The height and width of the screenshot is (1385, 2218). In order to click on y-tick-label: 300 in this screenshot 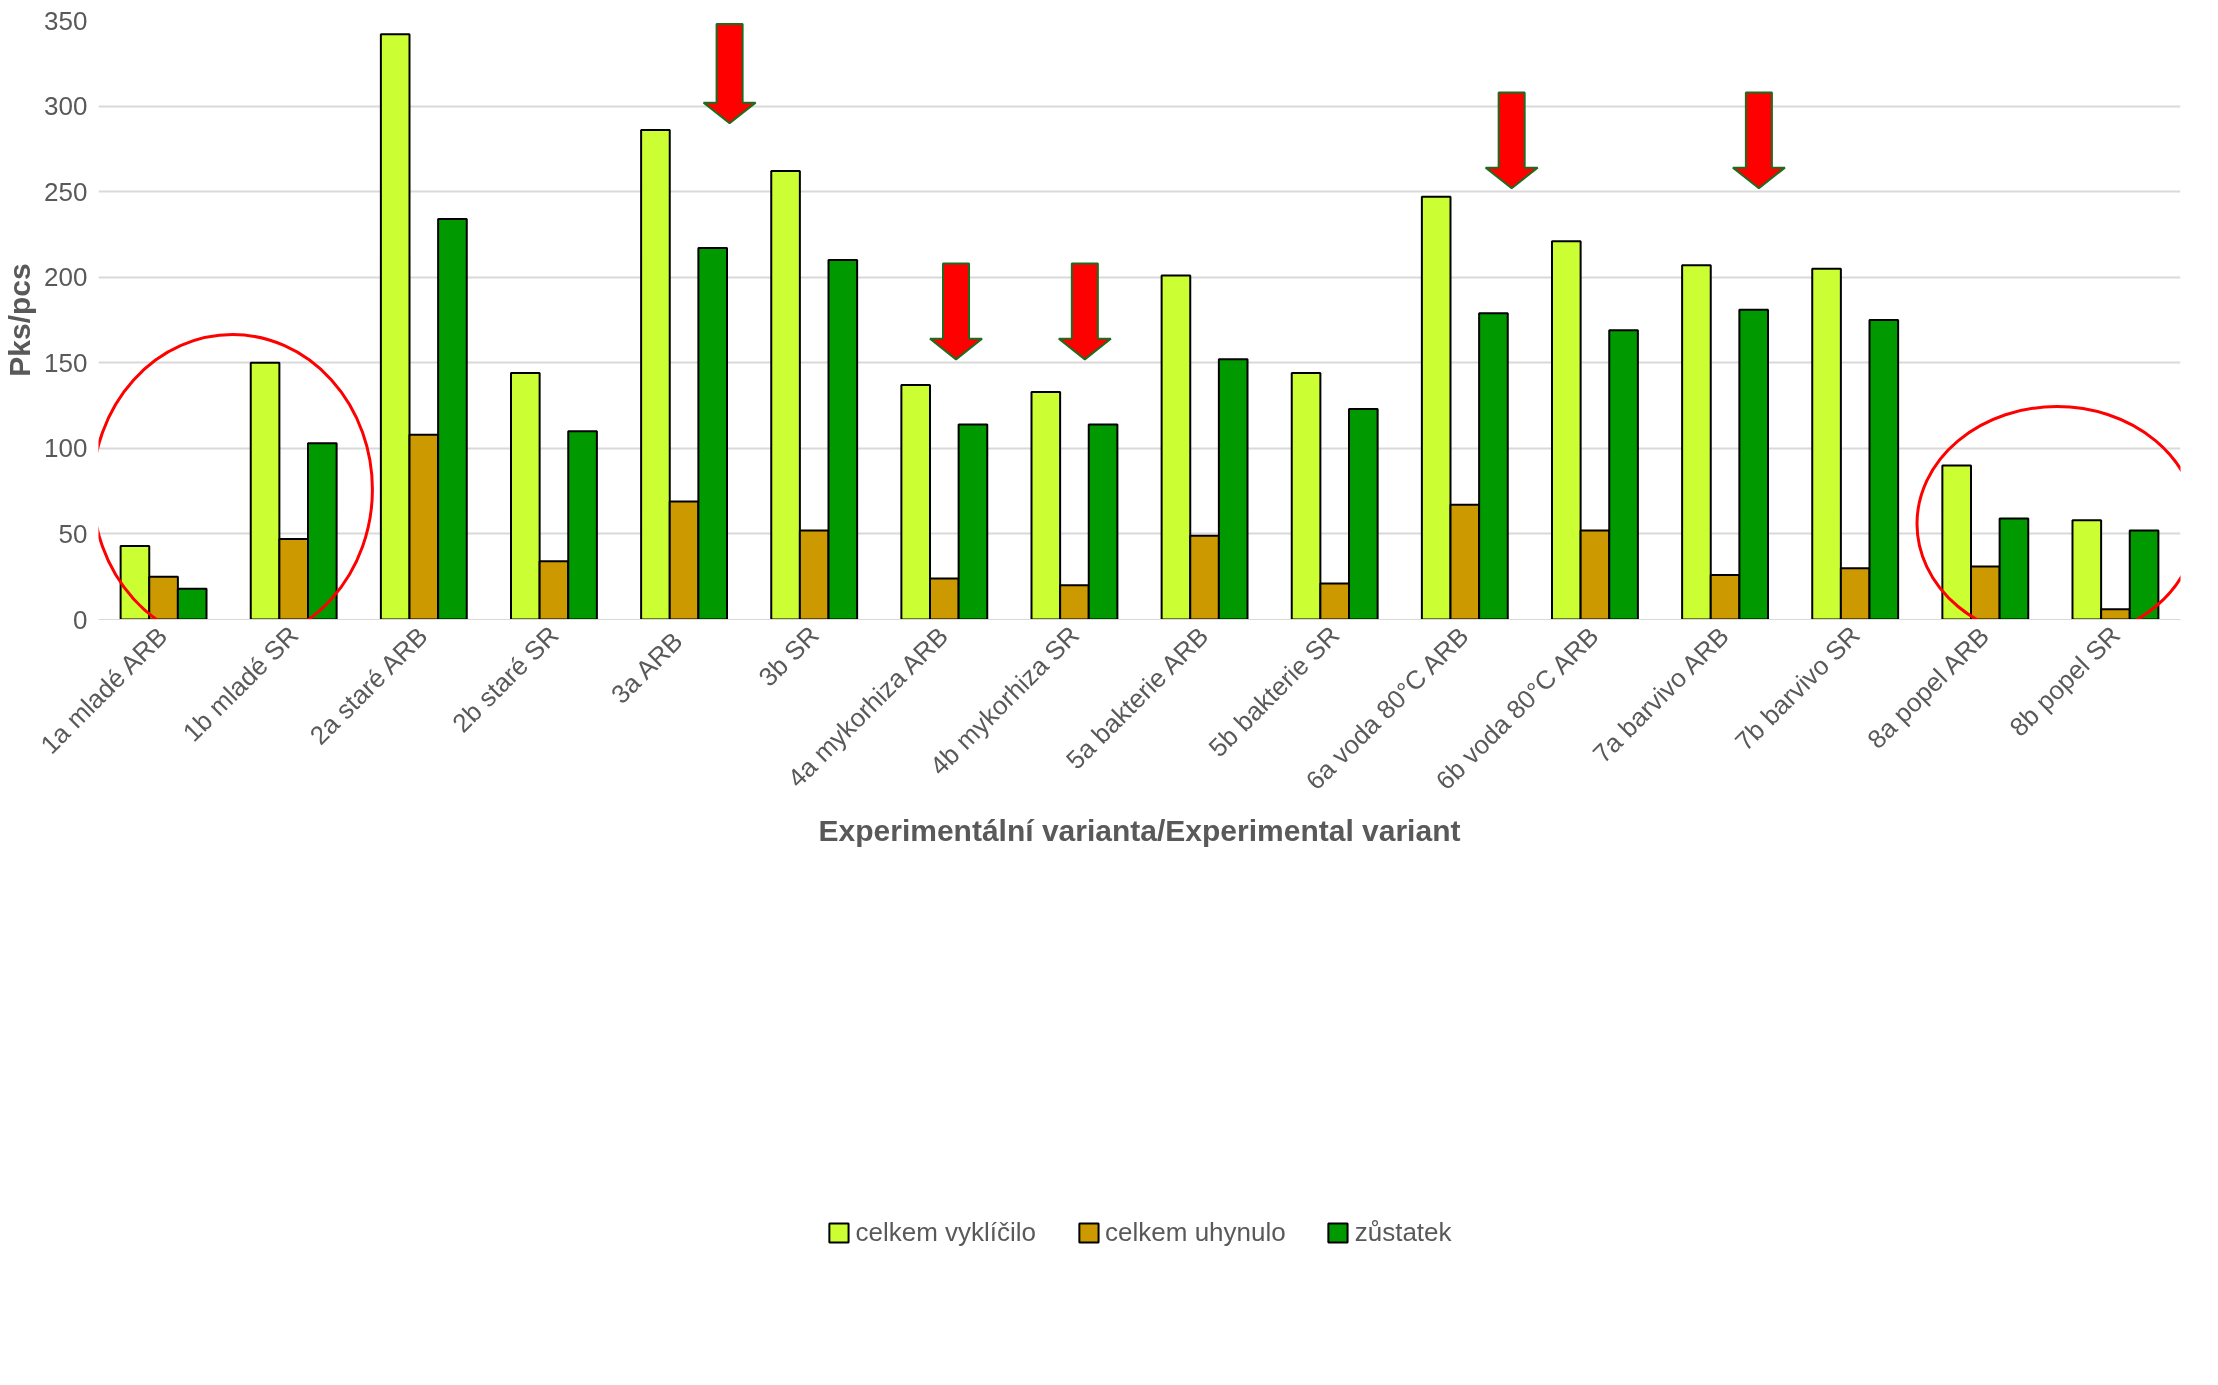, I will do `click(66, 106)`.